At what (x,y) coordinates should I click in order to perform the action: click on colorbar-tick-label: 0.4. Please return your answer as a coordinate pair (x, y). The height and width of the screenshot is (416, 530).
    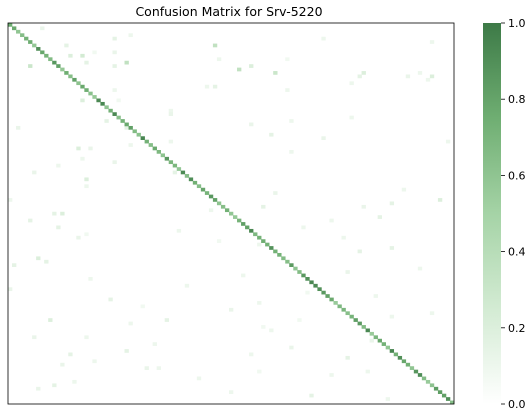
    Looking at the image, I should click on (517, 252).